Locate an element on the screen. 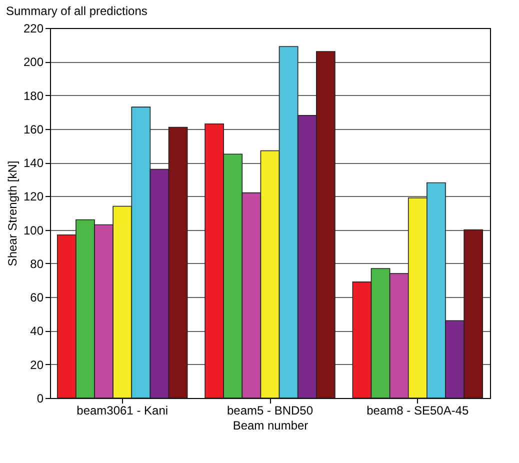 The height and width of the screenshot is (463, 519). y-tick-label: 20 is located at coordinates (37, 365).